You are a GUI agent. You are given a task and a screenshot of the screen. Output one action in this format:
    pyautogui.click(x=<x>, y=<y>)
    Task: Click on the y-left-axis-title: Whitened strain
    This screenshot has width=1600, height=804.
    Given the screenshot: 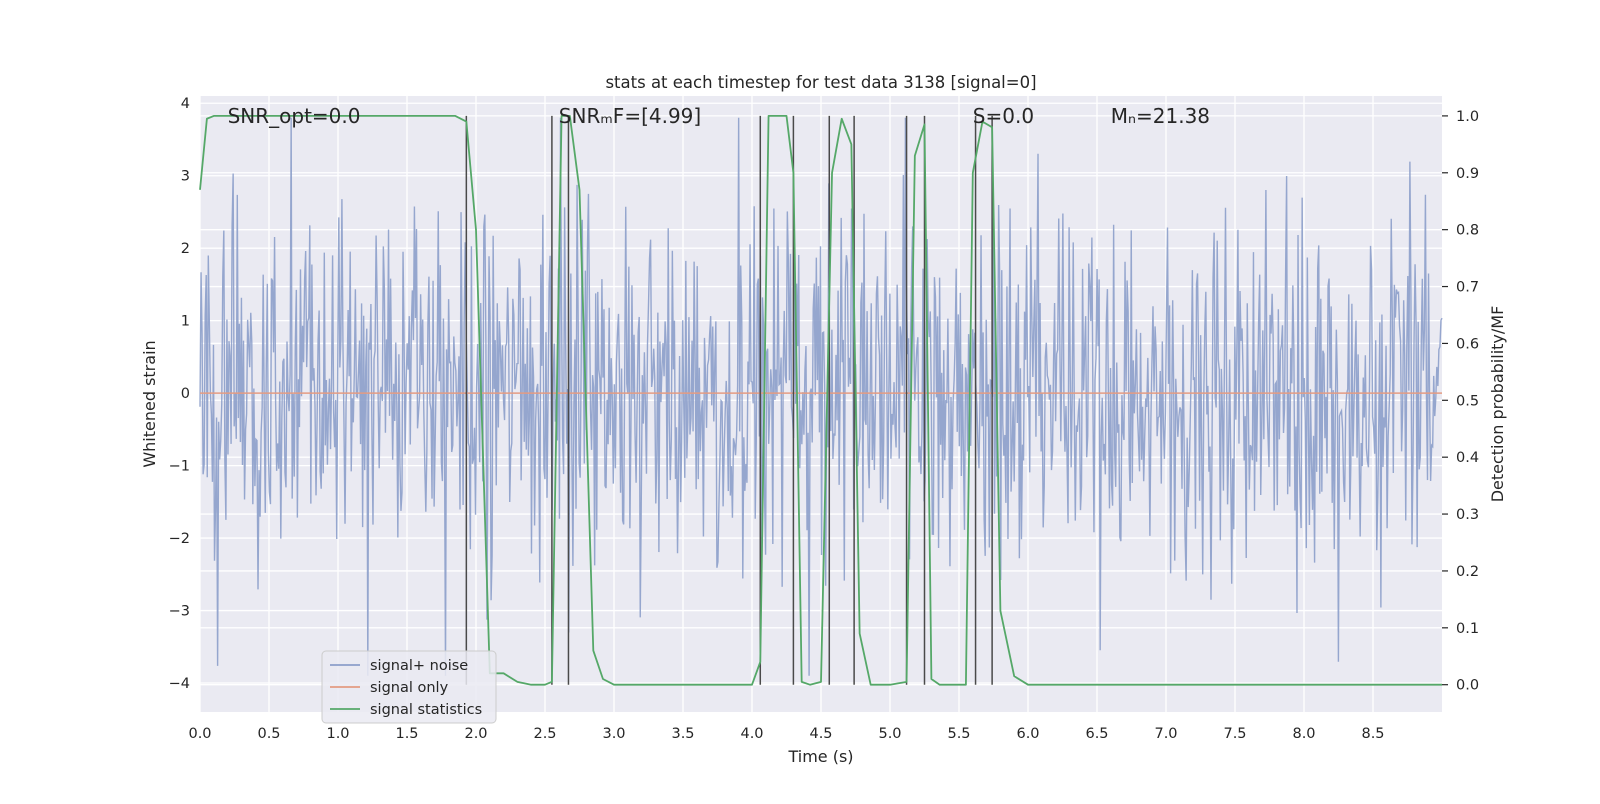 What is the action you would take?
    pyautogui.click(x=149, y=403)
    